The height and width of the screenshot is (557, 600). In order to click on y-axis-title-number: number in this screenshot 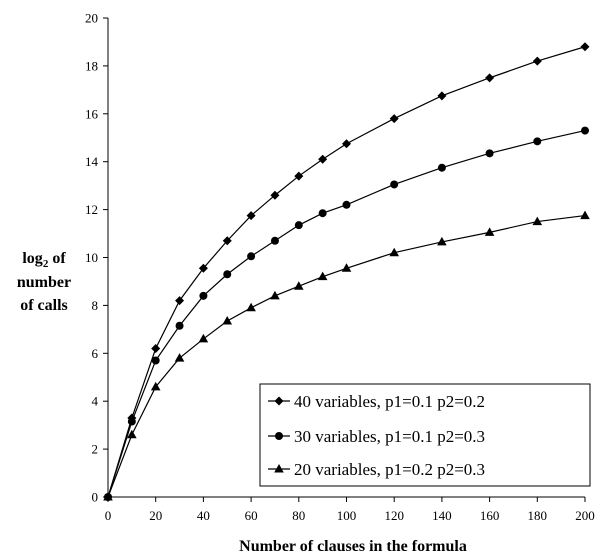, I will do `click(44, 282)`.